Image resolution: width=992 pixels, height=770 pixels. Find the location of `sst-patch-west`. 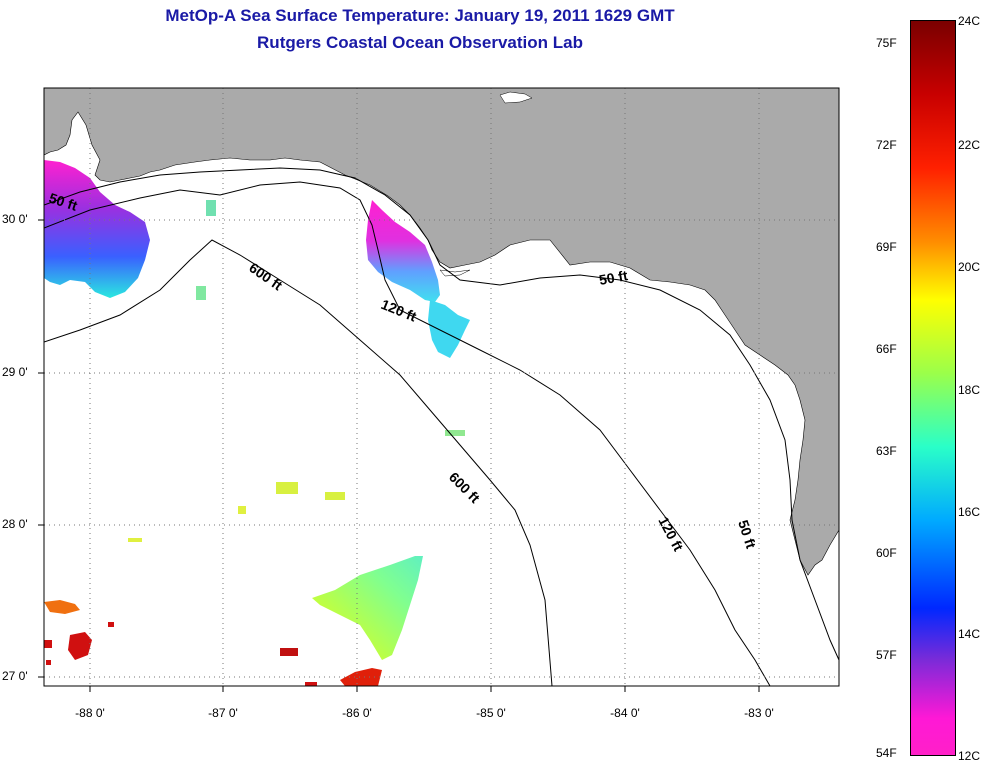

sst-patch-west is located at coordinates (97, 229).